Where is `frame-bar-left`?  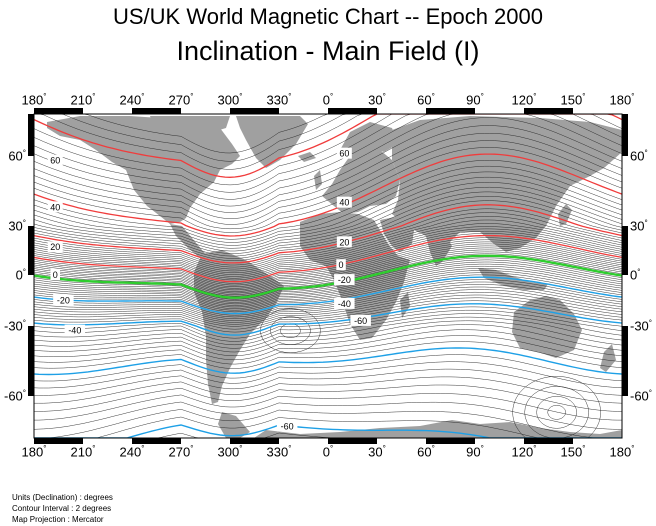 frame-bar-left is located at coordinates (31, 135).